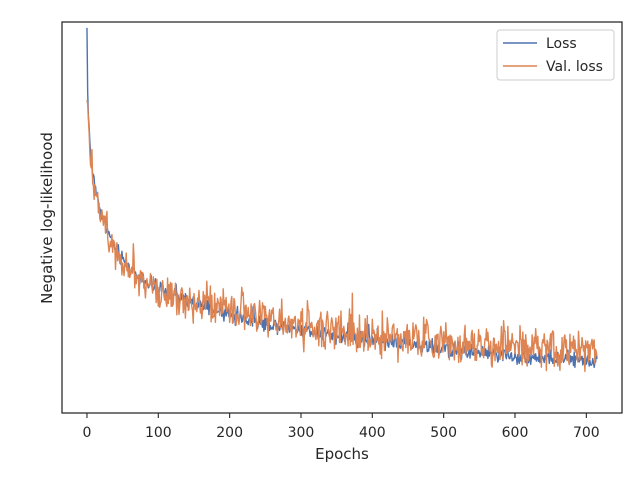 The height and width of the screenshot is (480, 640). Describe the element at coordinates (515, 433) in the screenshot. I see `x-tick-label: 600` at that location.